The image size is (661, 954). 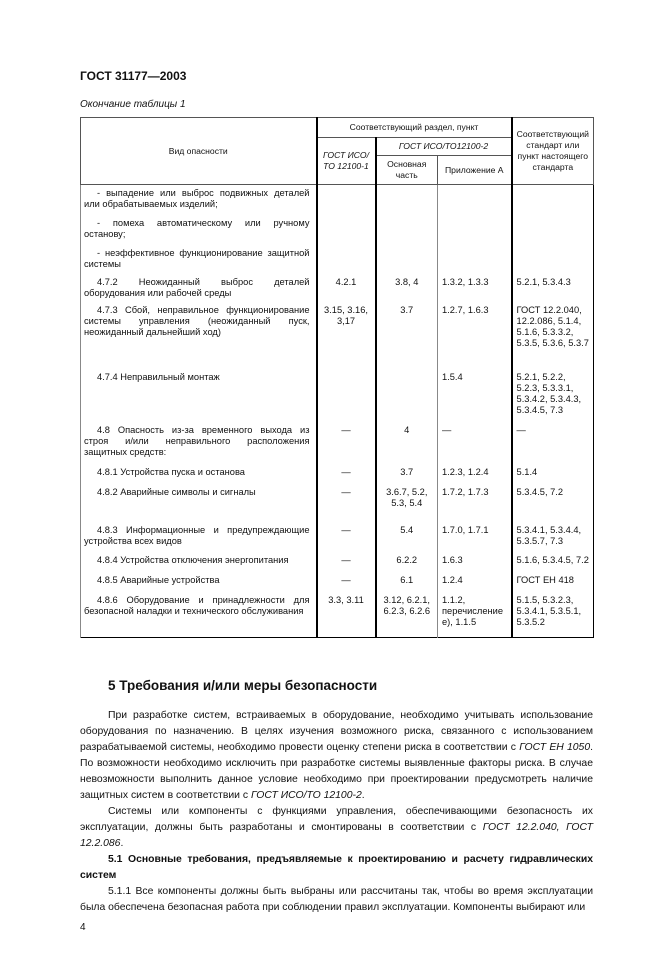 I want to click on annex-cell: 1.1.2, перечисление е), 1.1.5, so click(x=474, y=614).